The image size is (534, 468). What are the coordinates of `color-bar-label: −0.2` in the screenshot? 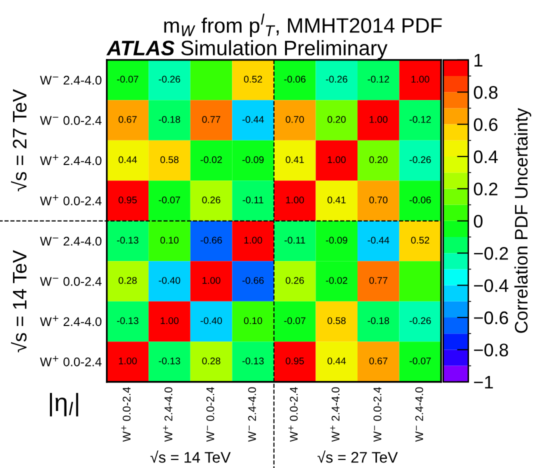 It's located at (491, 253).